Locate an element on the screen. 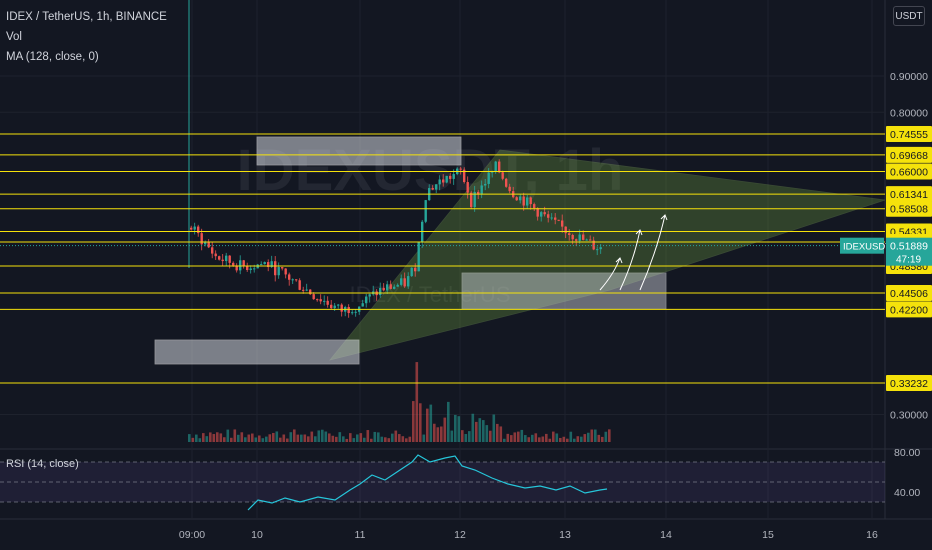 The height and width of the screenshot is (550, 932). rsi-legend: RSI (14, close) is located at coordinates (42, 464).